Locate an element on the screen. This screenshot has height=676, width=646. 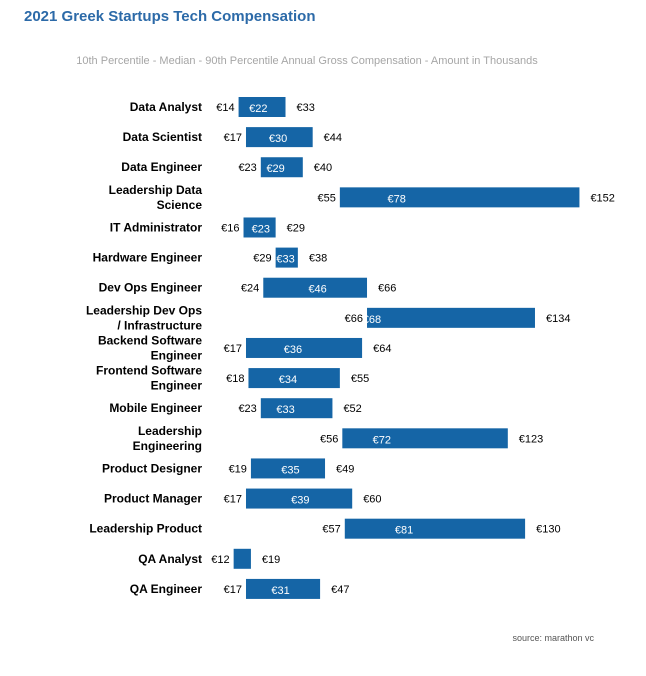
category-label: Mobile Engineer is located at coordinates (155, 408).